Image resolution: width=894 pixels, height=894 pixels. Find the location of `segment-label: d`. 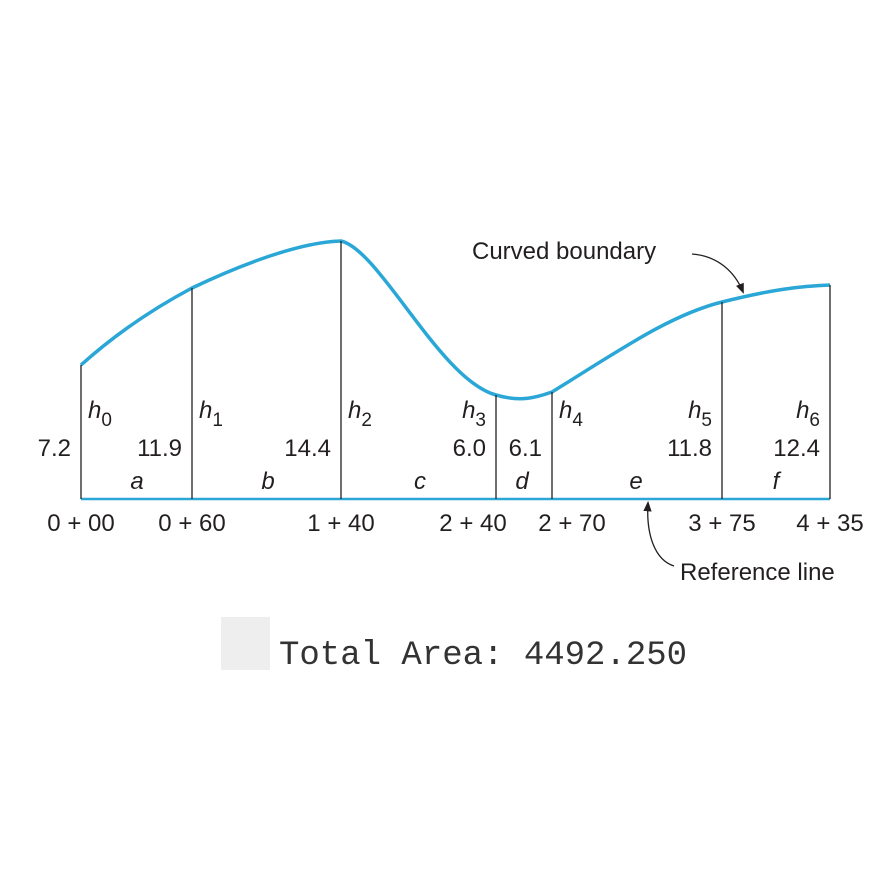

segment-label: d is located at coordinates (522, 481).